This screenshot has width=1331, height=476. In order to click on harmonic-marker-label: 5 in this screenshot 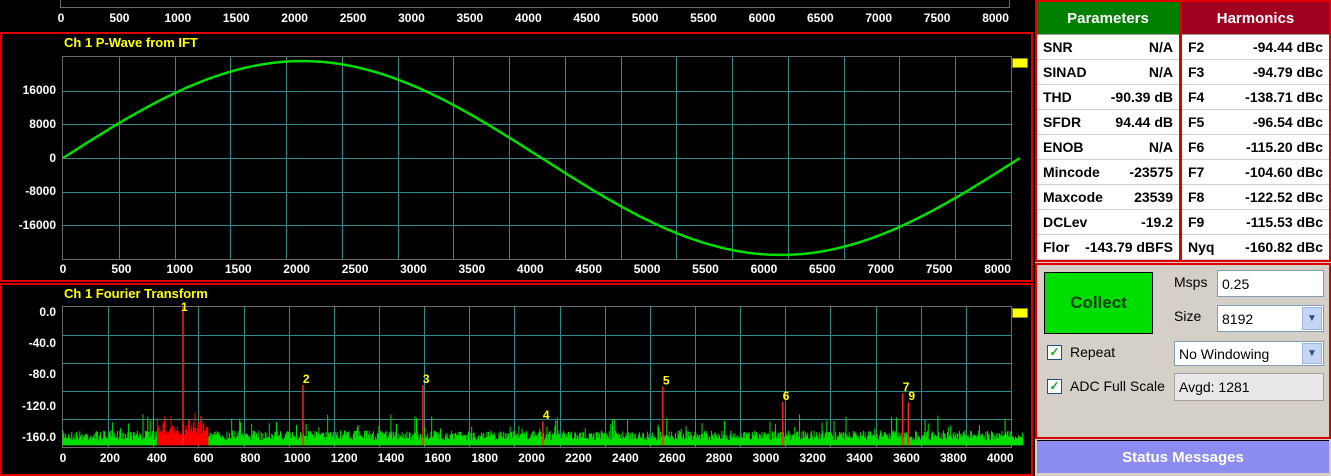, I will do `click(666, 381)`.